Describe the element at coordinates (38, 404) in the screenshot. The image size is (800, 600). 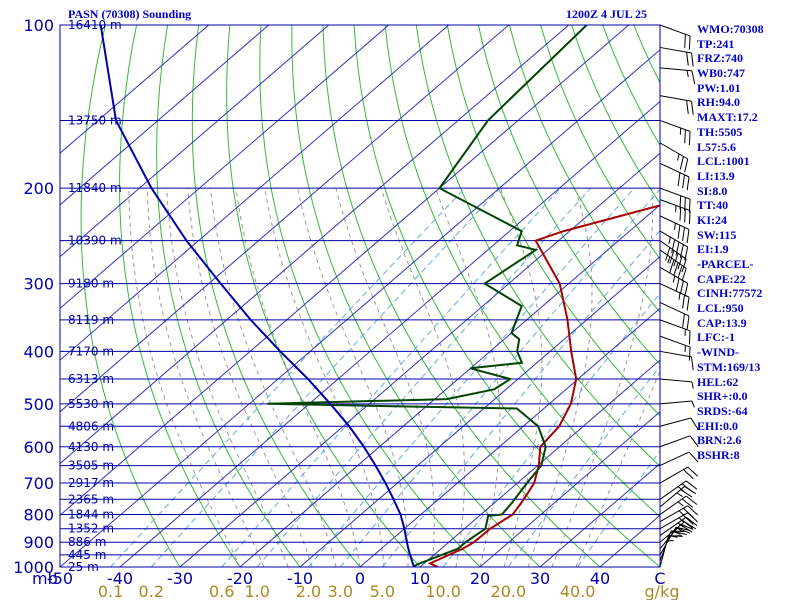
I see `pressure-tick-label: 500` at that location.